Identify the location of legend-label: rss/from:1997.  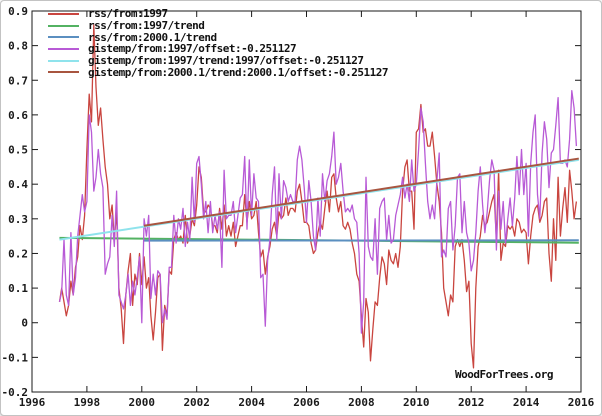
(128, 14).